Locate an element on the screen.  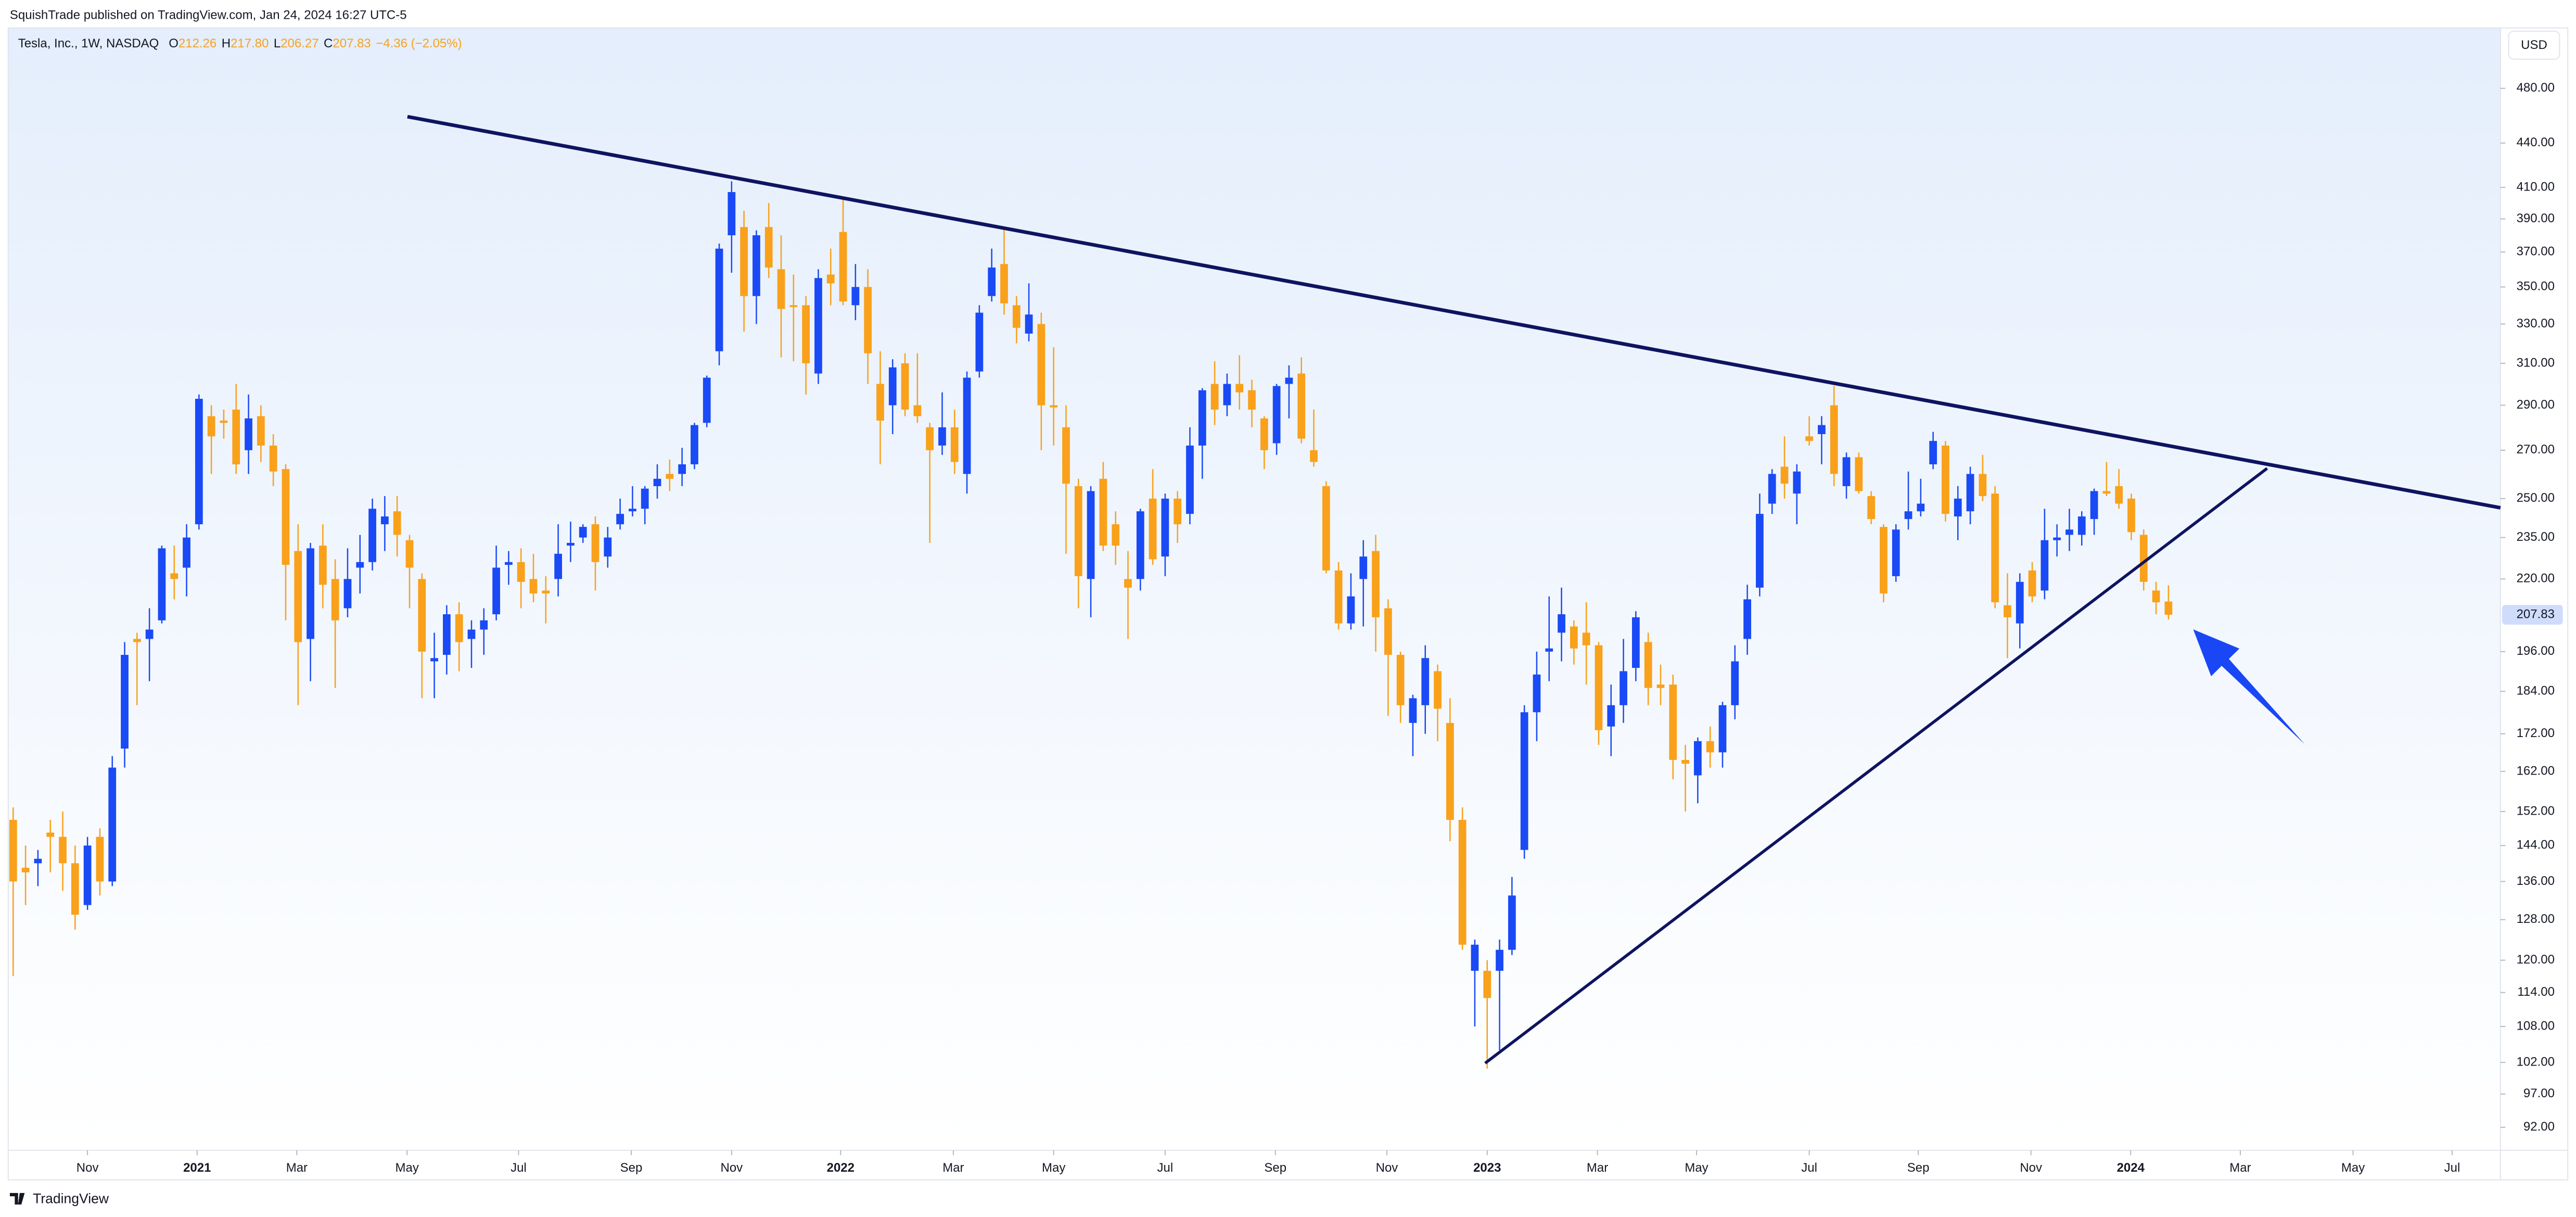
arrow is located at coordinates (2249, 687).